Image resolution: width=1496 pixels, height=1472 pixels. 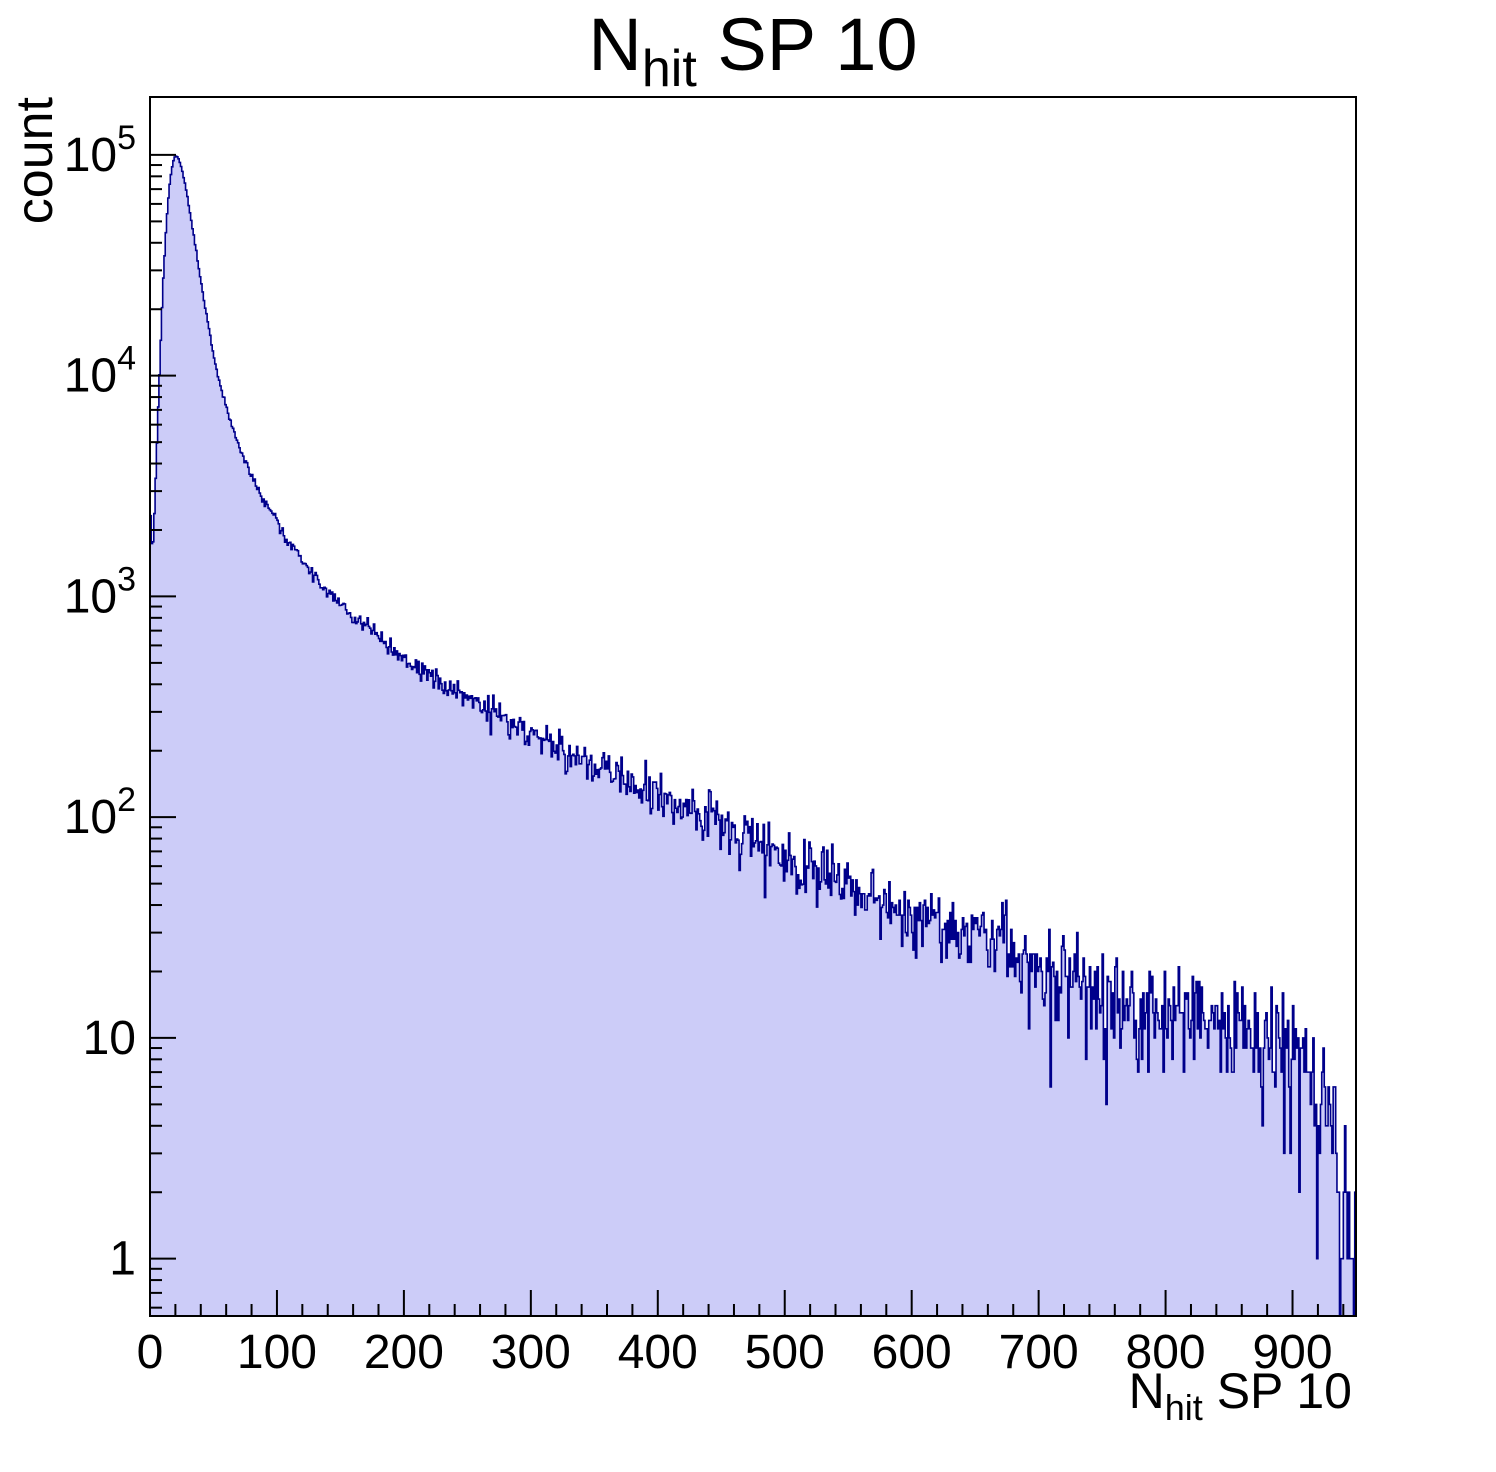 I want to click on x-axis-label: Nhit SP 10, so click(x=1240, y=1395).